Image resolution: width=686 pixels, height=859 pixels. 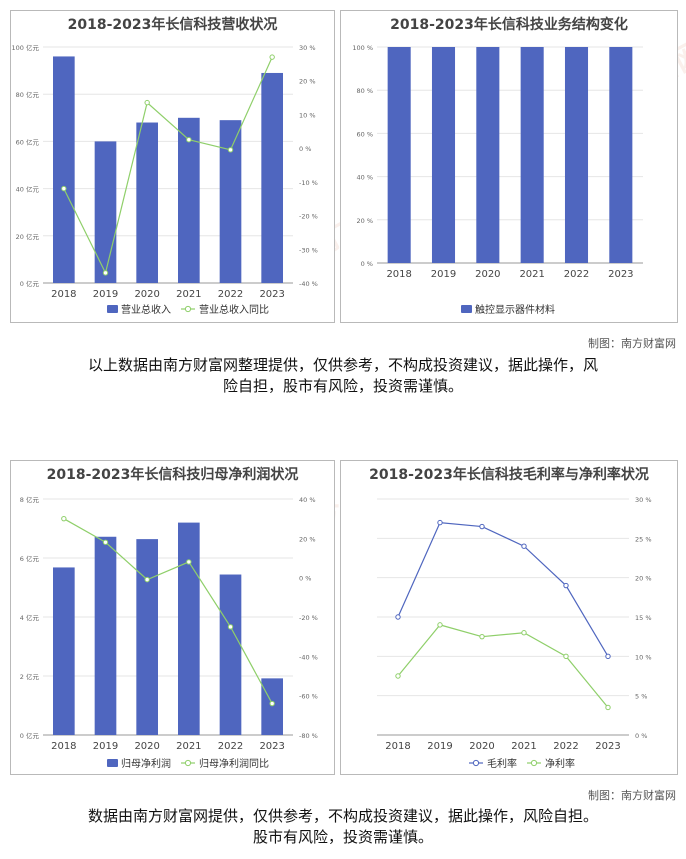 What do you see at coordinates (307, 500) in the screenshot?
I see `y2-tick-label: 40 %` at bounding box center [307, 500].